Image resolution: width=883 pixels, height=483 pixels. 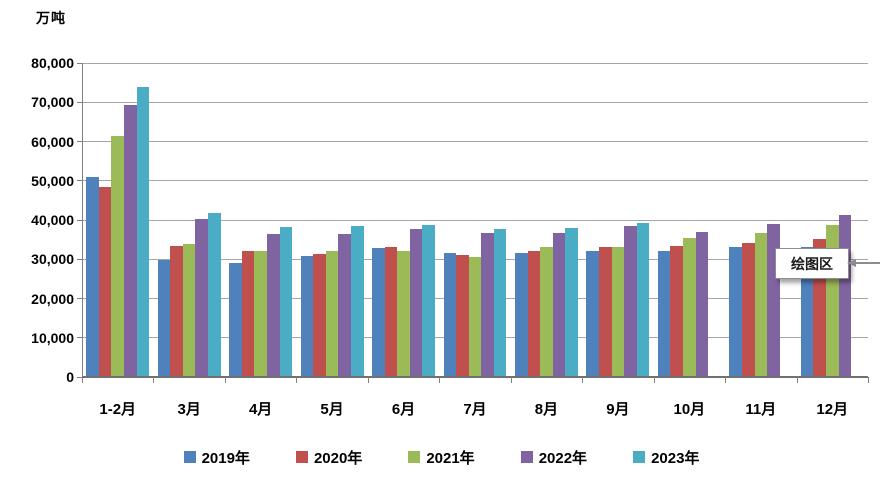 What do you see at coordinates (618, 409) in the screenshot?
I see `x-tick-label-9月: 9月` at bounding box center [618, 409].